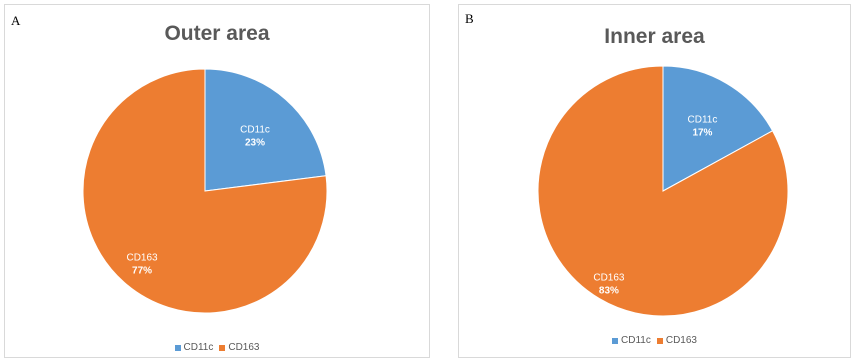  Describe the element at coordinates (469, 18) in the screenshot. I see `panel-label: B` at that location.